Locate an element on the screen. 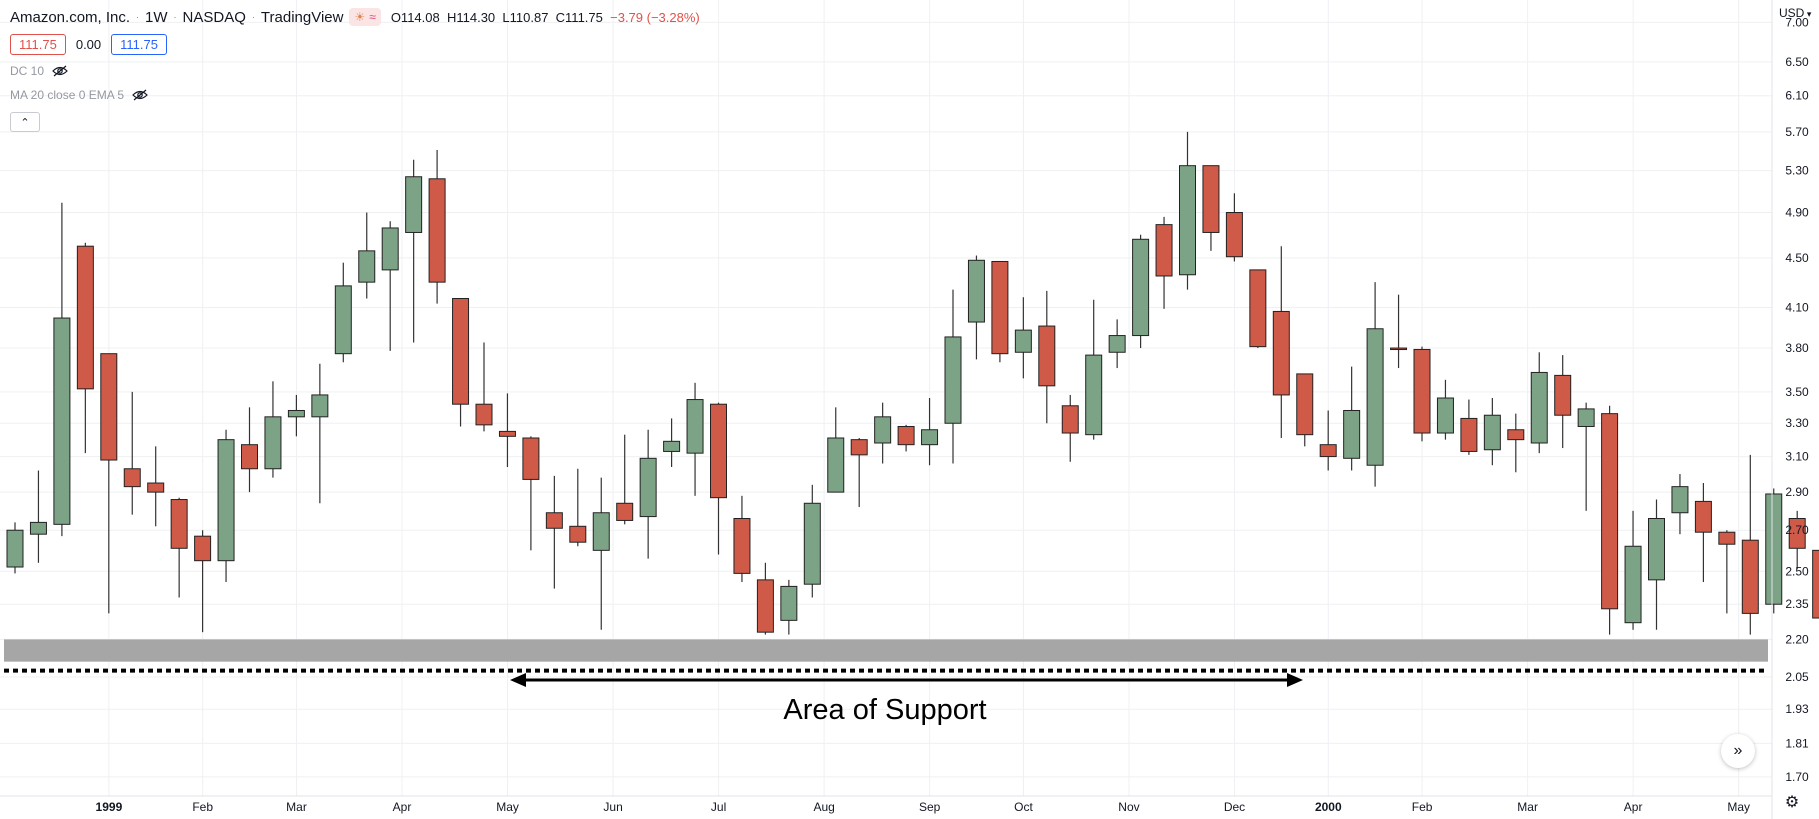 The image size is (1819, 819). scroll-to-realtime-button: » is located at coordinates (1738, 751).